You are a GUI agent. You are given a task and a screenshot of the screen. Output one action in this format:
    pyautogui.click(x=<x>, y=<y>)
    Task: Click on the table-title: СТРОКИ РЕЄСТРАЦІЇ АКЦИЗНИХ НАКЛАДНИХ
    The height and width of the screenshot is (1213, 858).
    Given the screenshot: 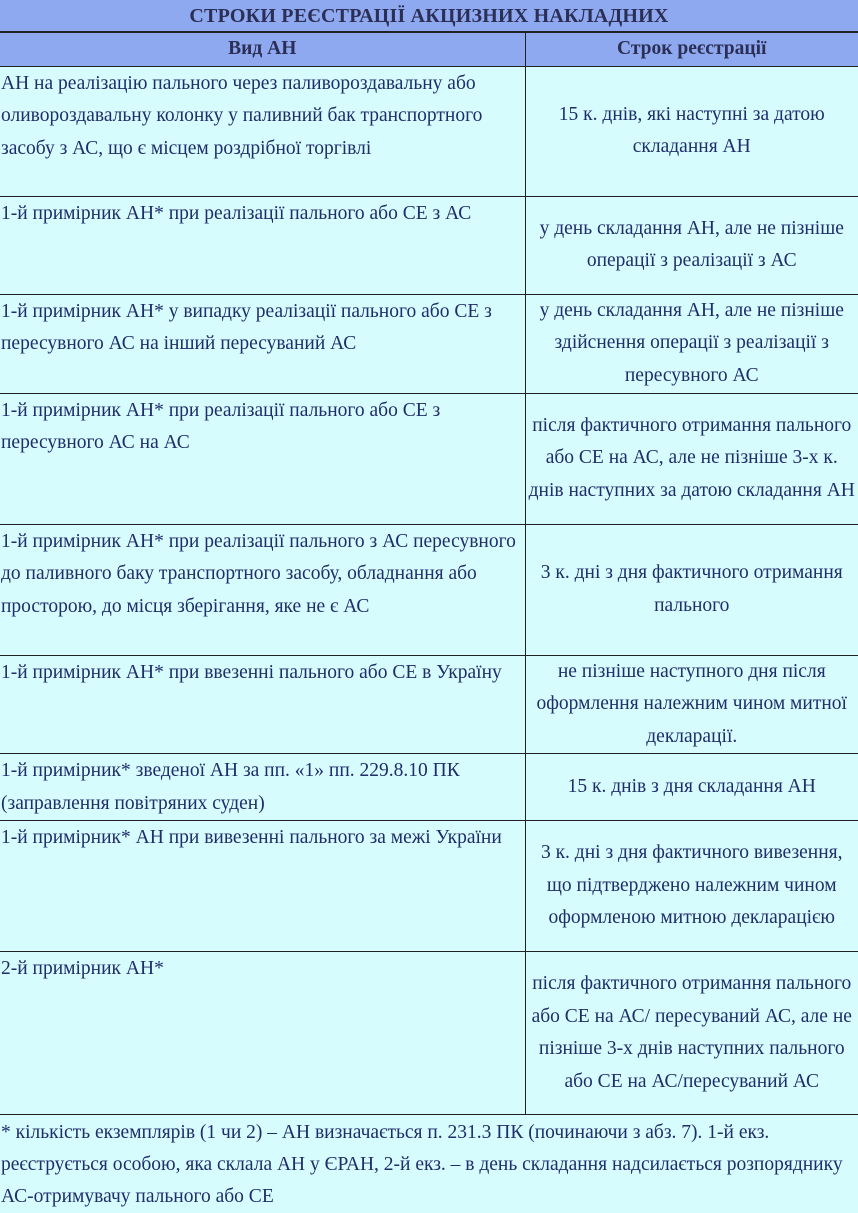 What is the action you would take?
    pyautogui.click(x=429, y=16)
    